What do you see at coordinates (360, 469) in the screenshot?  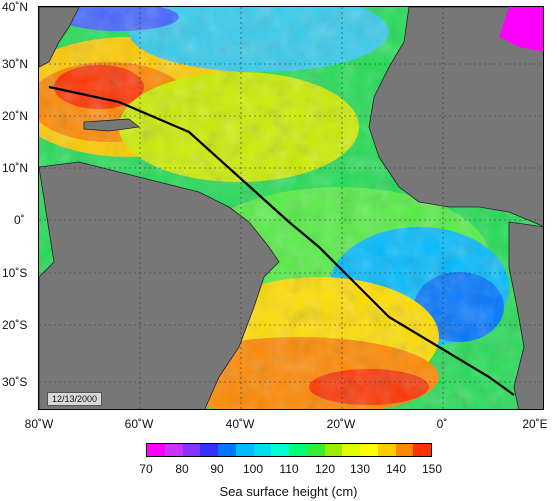 I see `colorbar-tick: 130` at bounding box center [360, 469].